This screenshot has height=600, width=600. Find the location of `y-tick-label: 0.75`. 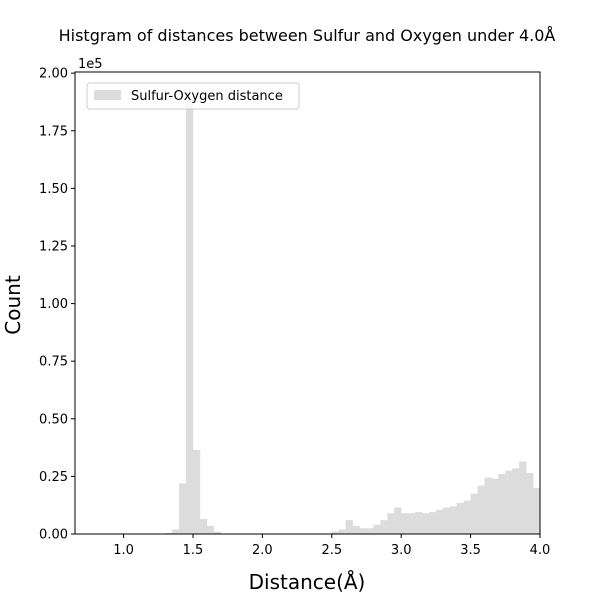

y-tick-label: 0.75 is located at coordinates (53, 362).